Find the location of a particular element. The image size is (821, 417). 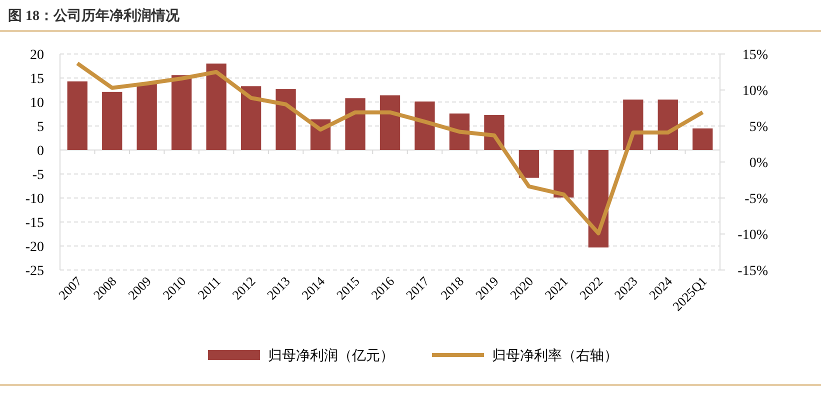

y2-tick-label: 15% is located at coordinates (755, 55).